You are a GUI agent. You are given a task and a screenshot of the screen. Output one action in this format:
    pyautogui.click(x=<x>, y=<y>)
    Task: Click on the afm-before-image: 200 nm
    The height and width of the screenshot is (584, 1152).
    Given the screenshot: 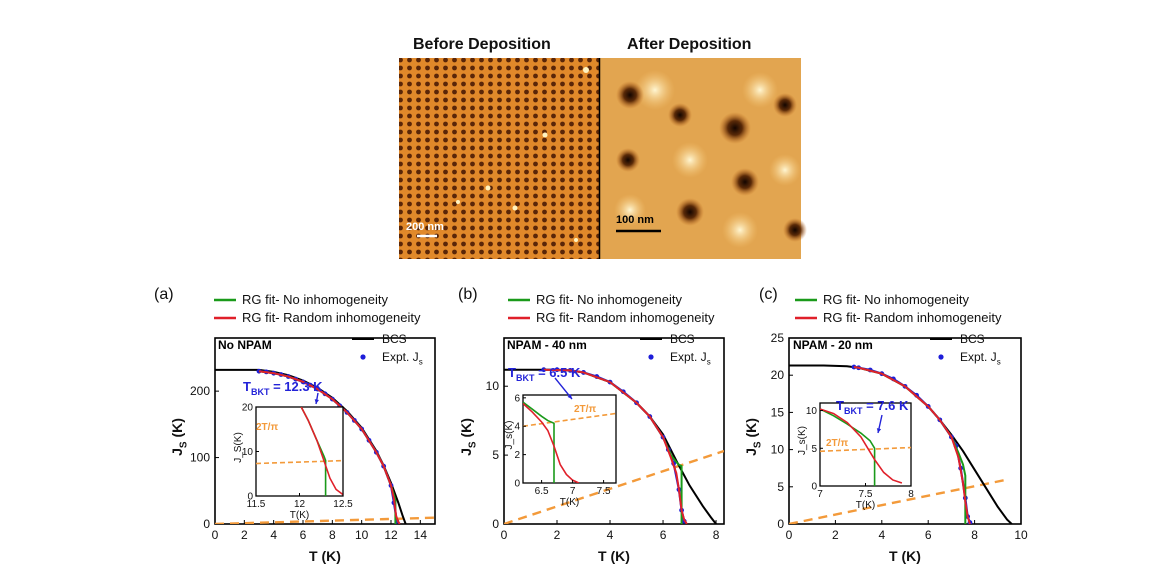 What is the action you would take?
    pyautogui.click(x=499, y=158)
    